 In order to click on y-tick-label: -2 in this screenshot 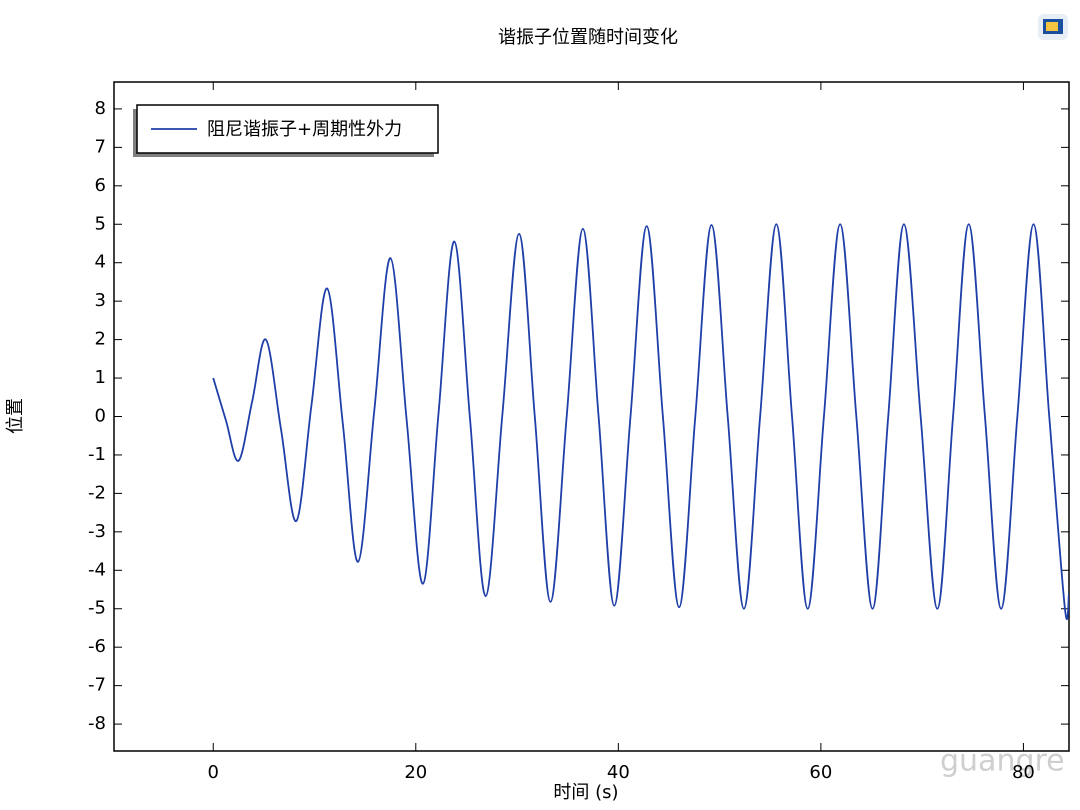, I will do `click(97, 492)`.